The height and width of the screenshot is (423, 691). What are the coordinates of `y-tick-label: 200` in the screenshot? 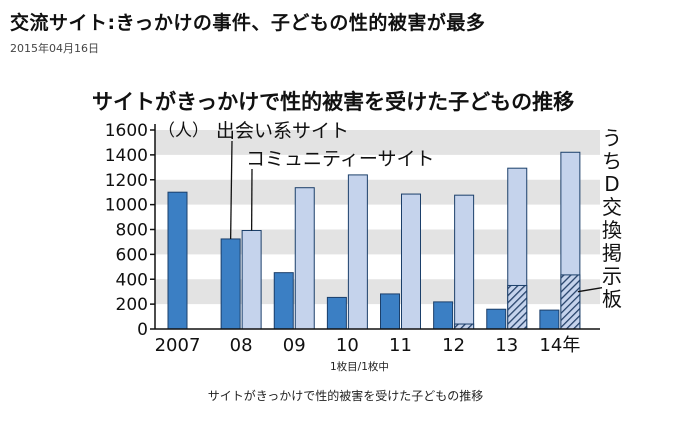 It's located at (132, 305).